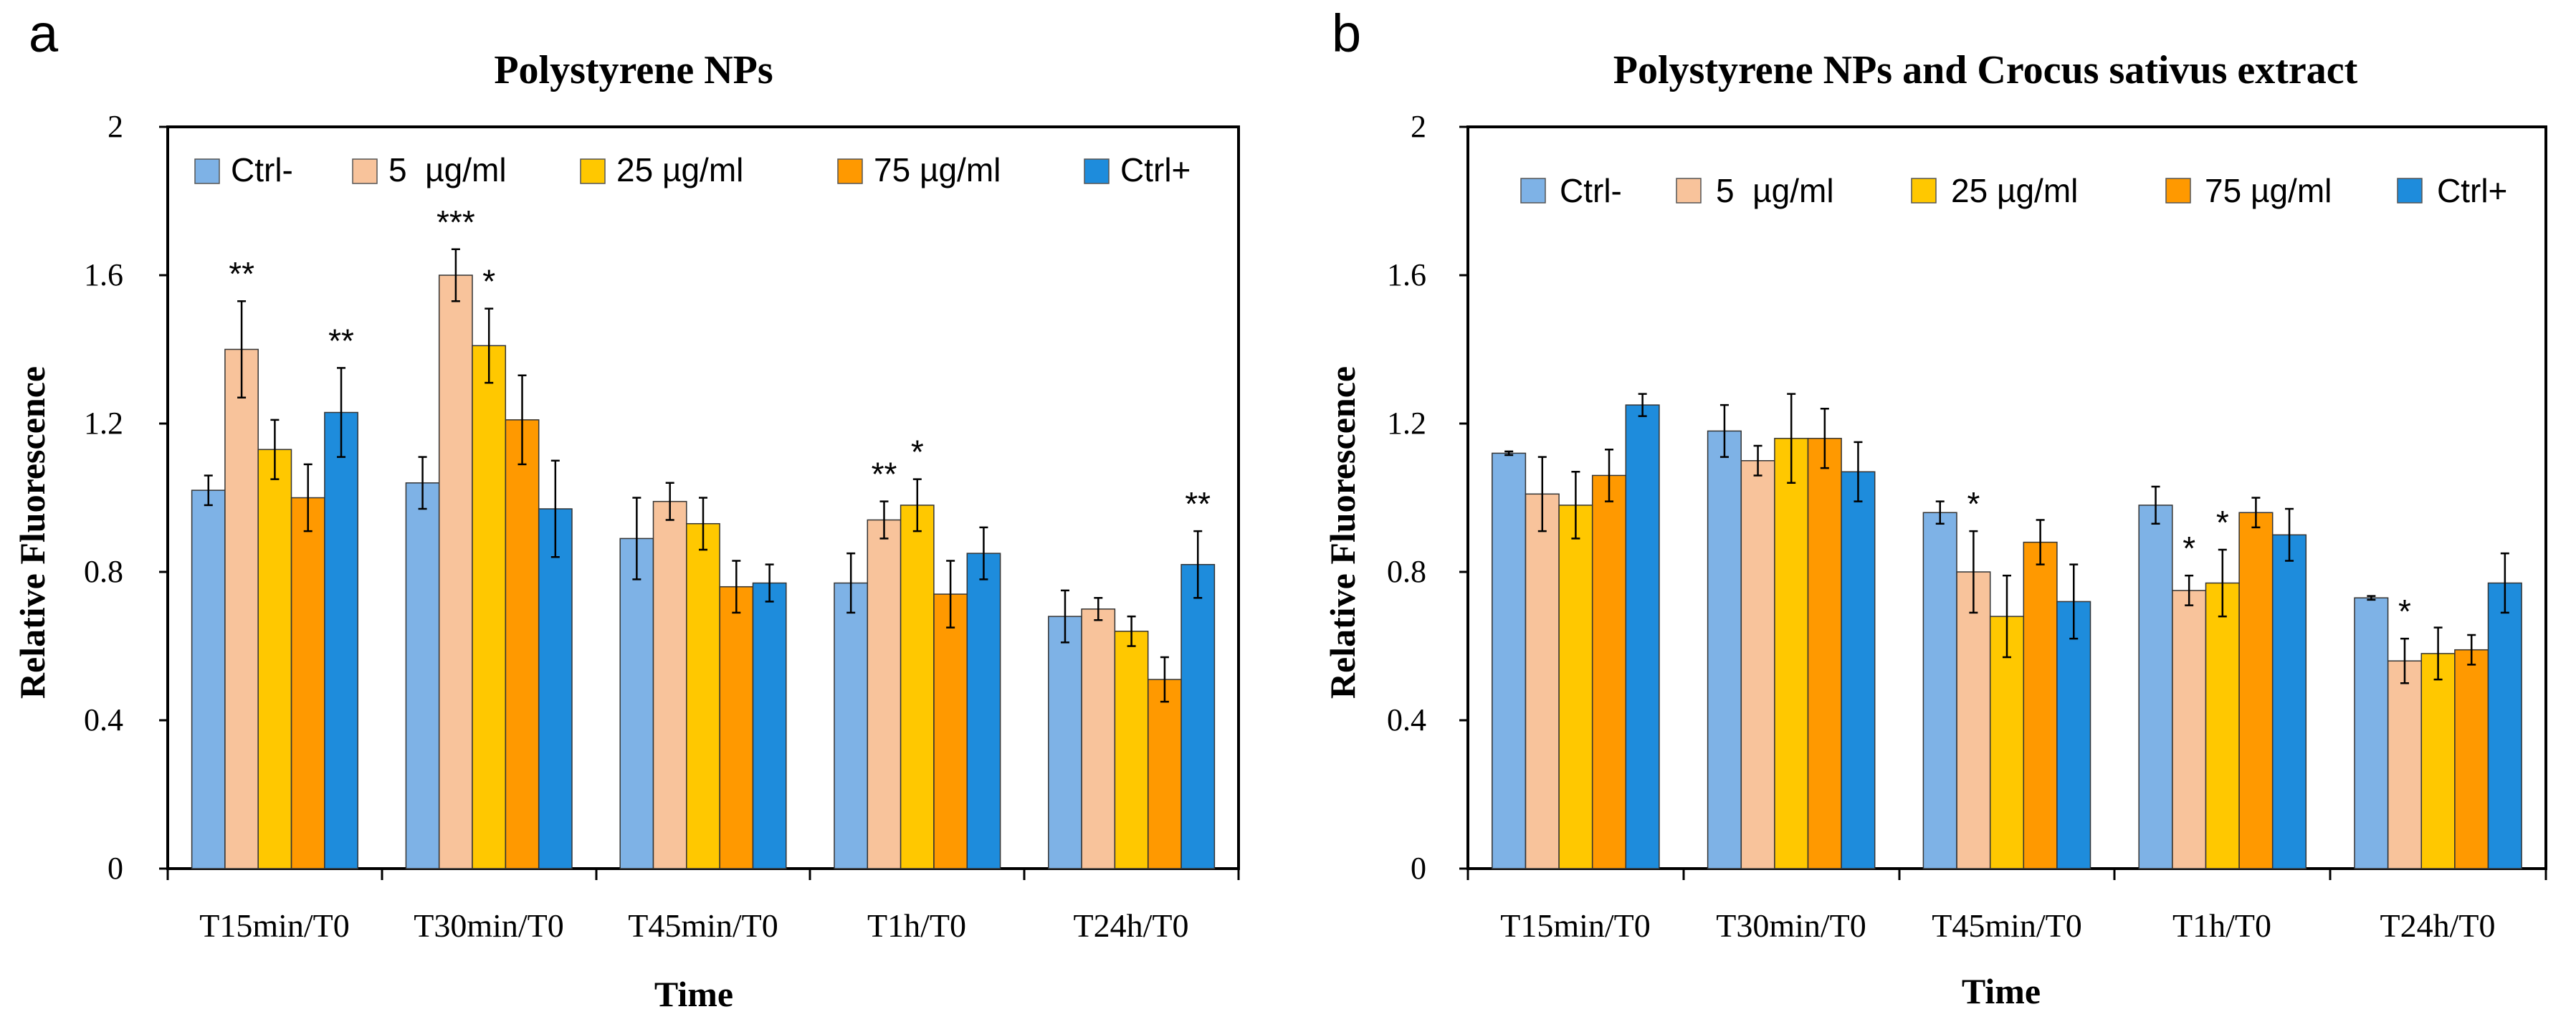 This screenshot has height=1027, width=2576. Describe the element at coordinates (1533, 191) in the screenshot. I see `chart-b-legend-swatch-ctrl-minus` at that location.